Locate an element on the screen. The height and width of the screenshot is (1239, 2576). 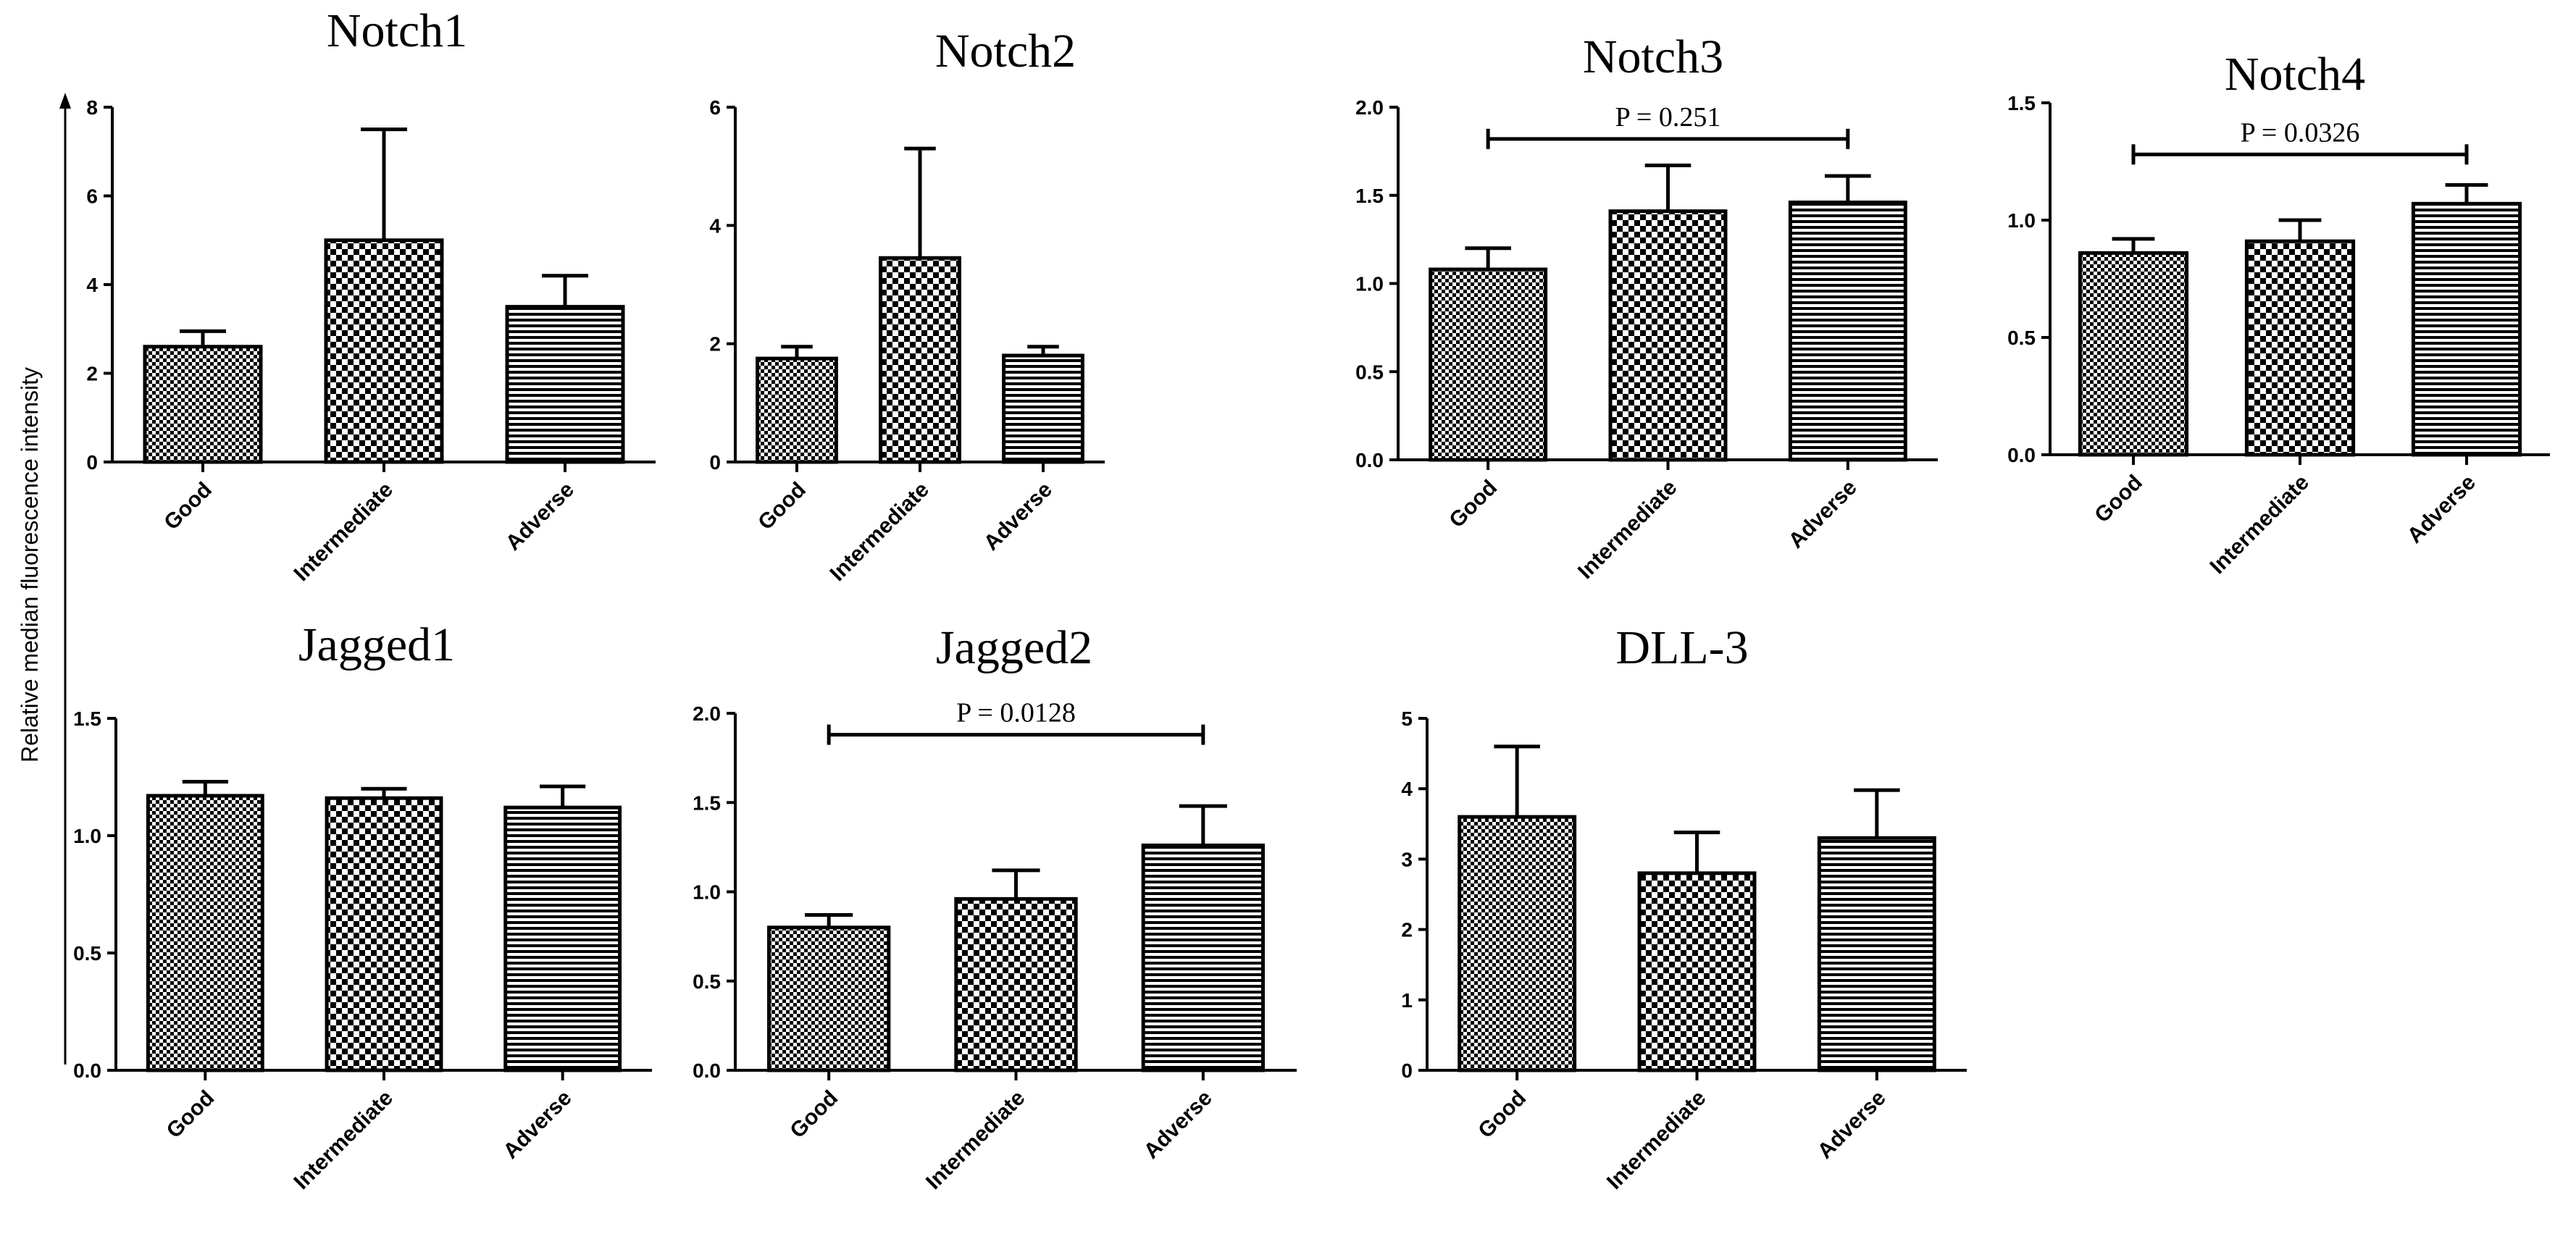
chart-1-bar-adverse is located at coordinates (1043, 408).